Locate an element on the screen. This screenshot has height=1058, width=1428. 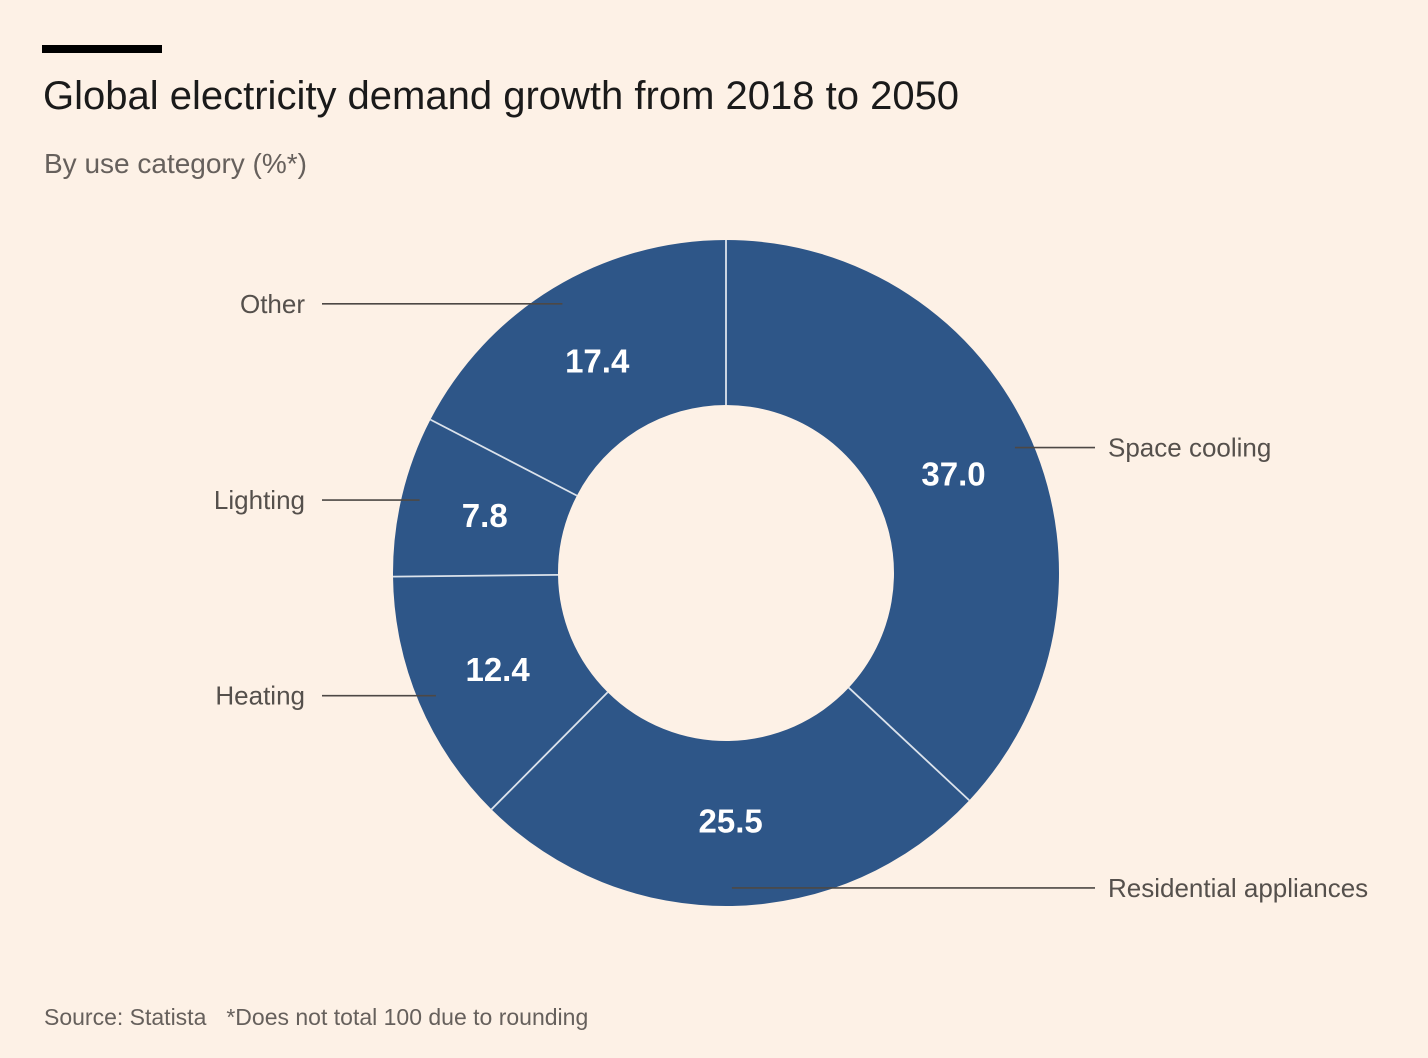
slice-heating is located at coordinates (500, 692).